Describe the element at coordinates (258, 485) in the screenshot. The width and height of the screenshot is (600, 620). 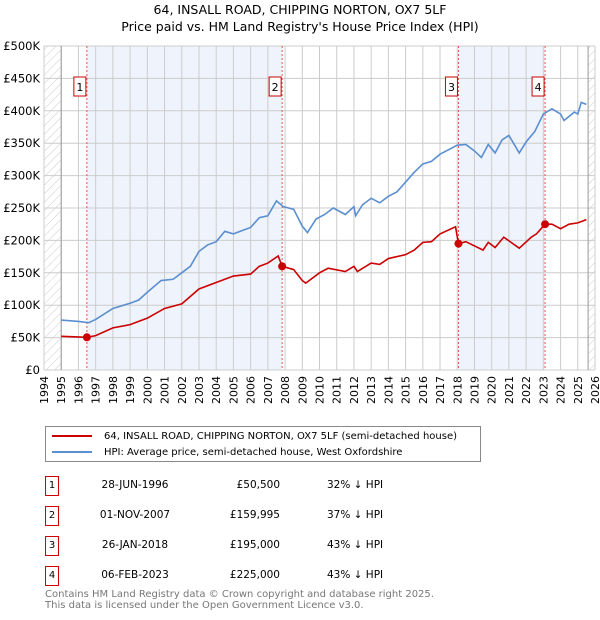
I see `transaction-price: £50,500` at that location.